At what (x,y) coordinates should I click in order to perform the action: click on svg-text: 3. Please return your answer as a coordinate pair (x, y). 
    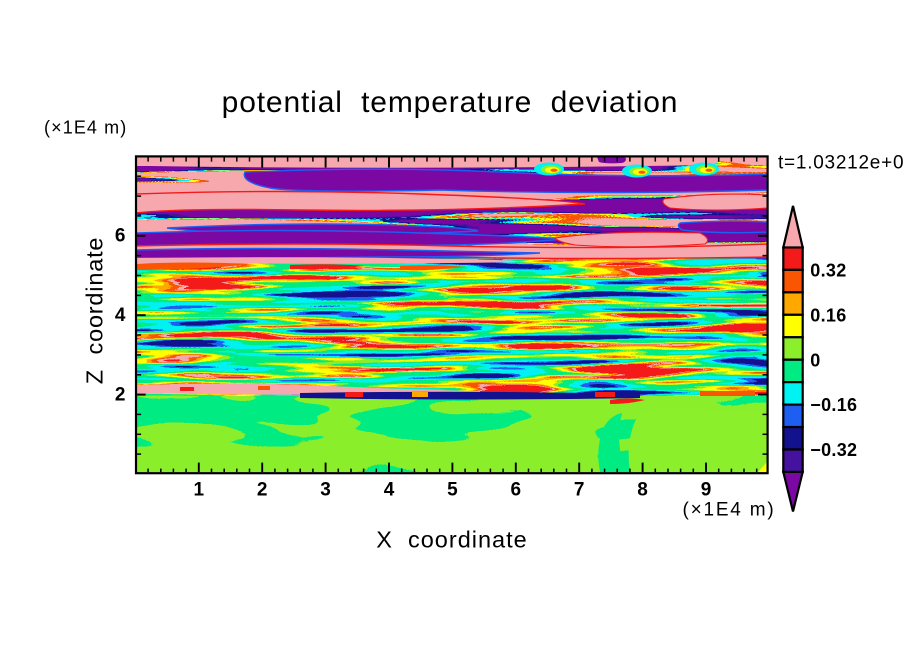
    Looking at the image, I should click on (325, 489).